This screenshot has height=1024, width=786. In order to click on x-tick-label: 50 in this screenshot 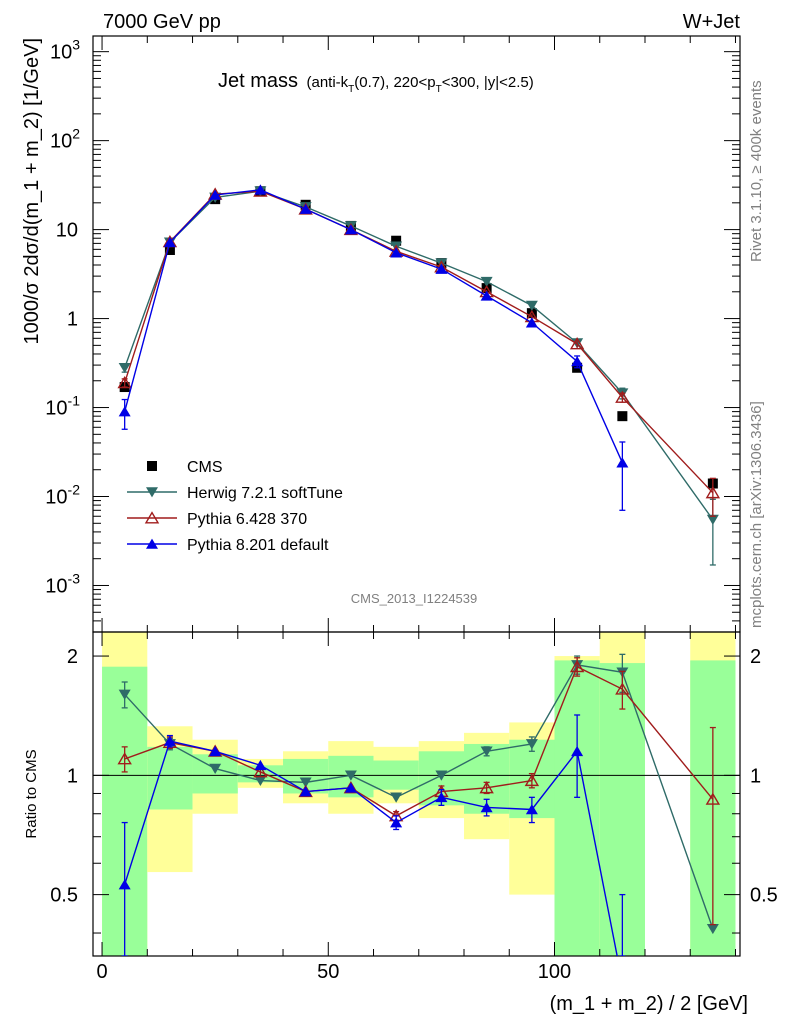, I will do `click(328, 972)`.